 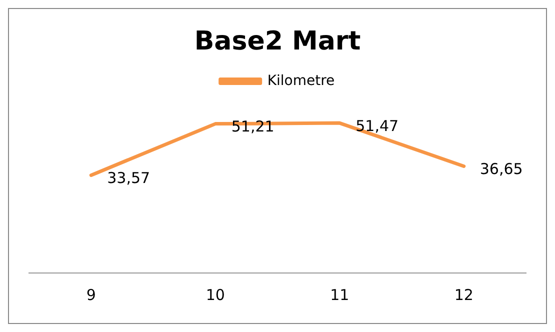 I want to click on x-tick-label: 12, so click(x=464, y=295).